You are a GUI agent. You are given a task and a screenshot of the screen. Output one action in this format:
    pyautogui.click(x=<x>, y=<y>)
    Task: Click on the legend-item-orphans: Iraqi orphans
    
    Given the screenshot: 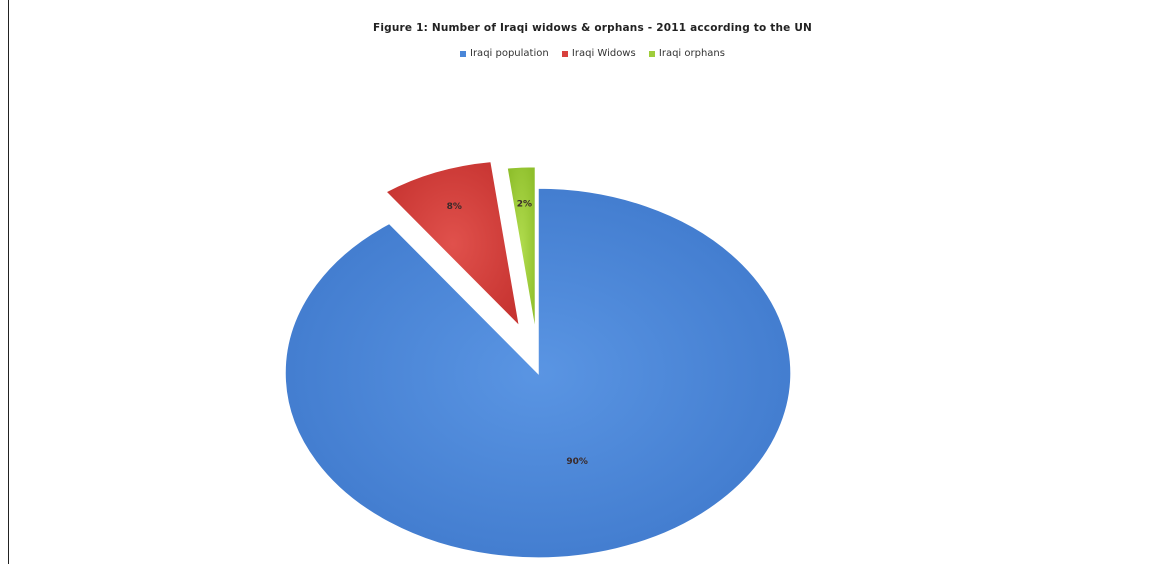 What is the action you would take?
    pyautogui.click(x=686, y=53)
    